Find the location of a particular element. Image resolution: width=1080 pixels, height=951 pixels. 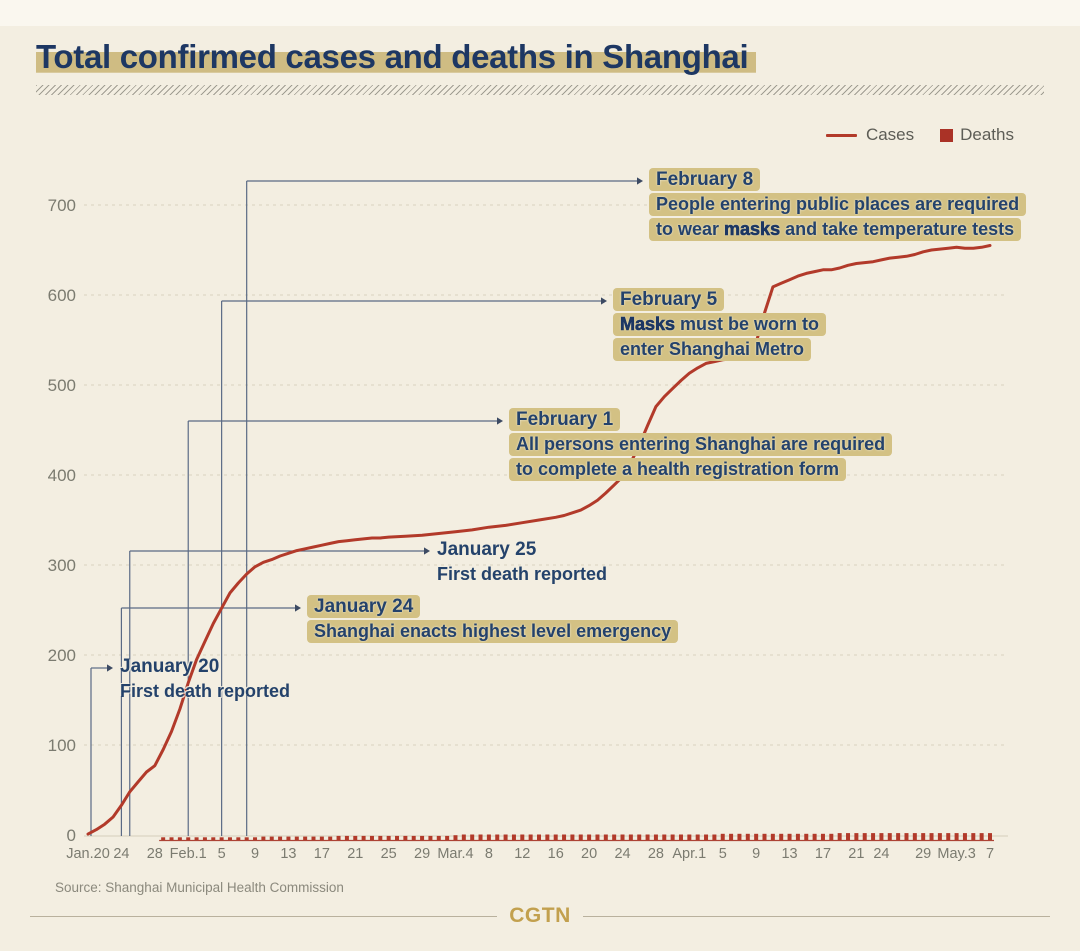

deaths-square-swatch is located at coordinates (947, 135).